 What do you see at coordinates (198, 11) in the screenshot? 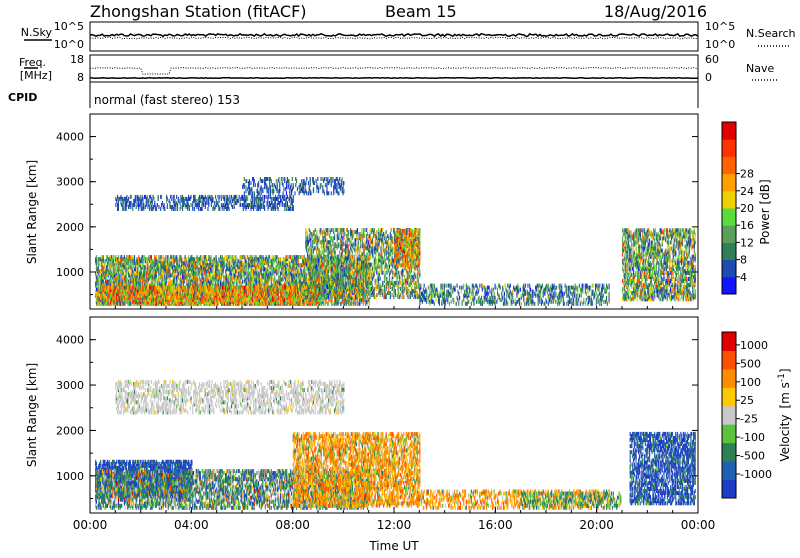
I see `station-title: Zhongshan Station (fitACF)` at bounding box center [198, 11].